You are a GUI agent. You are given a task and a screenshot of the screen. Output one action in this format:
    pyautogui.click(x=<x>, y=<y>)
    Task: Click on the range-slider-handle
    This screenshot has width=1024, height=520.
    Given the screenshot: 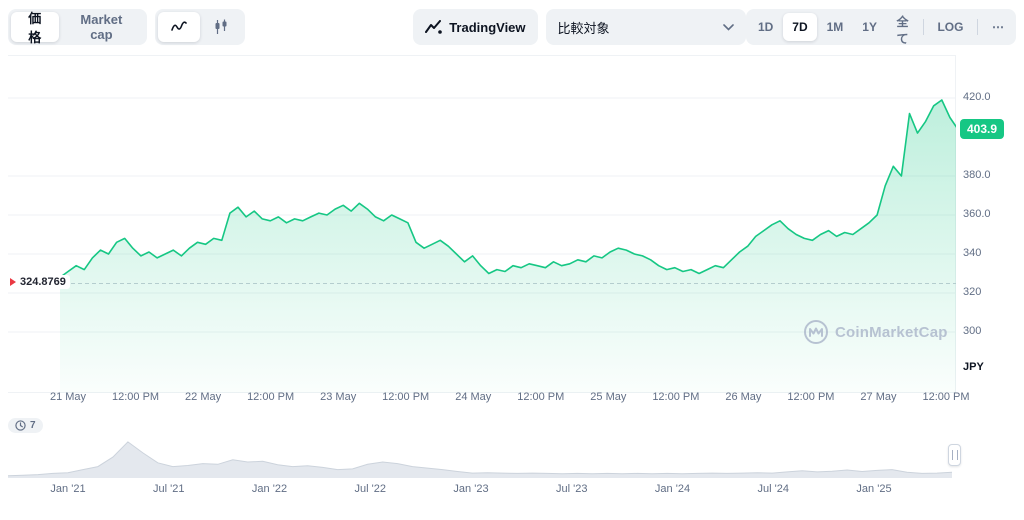 What is the action you would take?
    pyautogui.click(x=954, y=455)
    